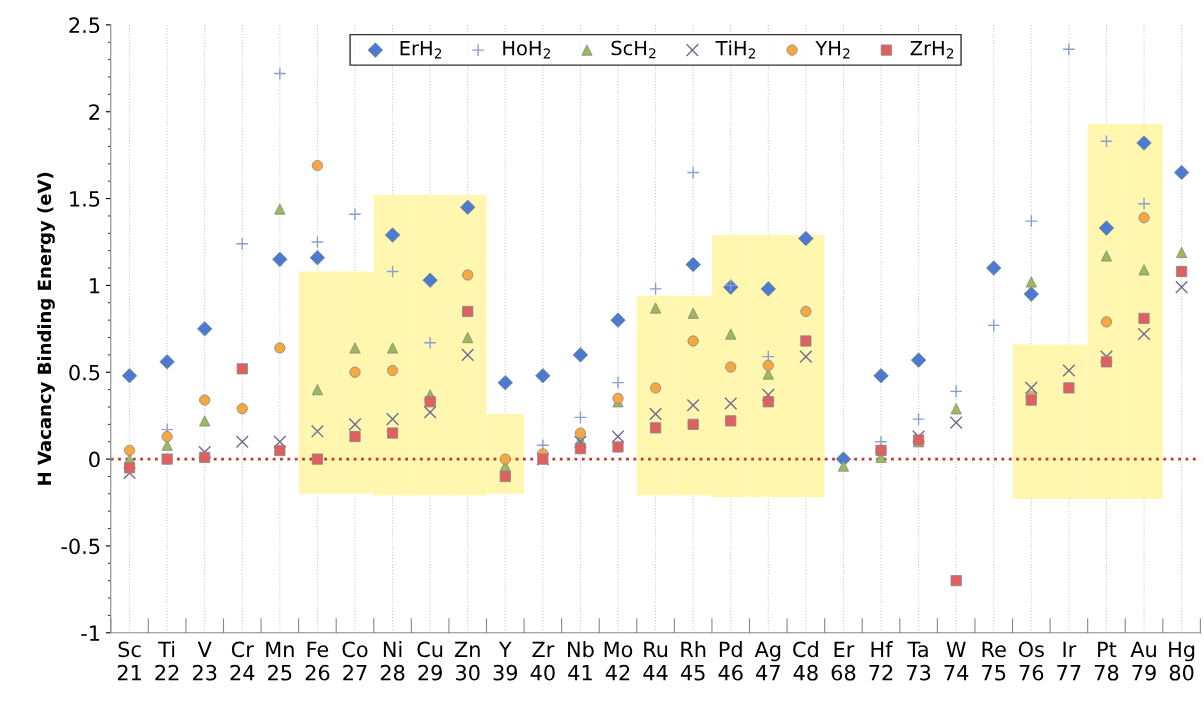 The height and width of the screenshot is (711, 1204). I want to click on x-tick-label: Re 75, so click(994, 661).